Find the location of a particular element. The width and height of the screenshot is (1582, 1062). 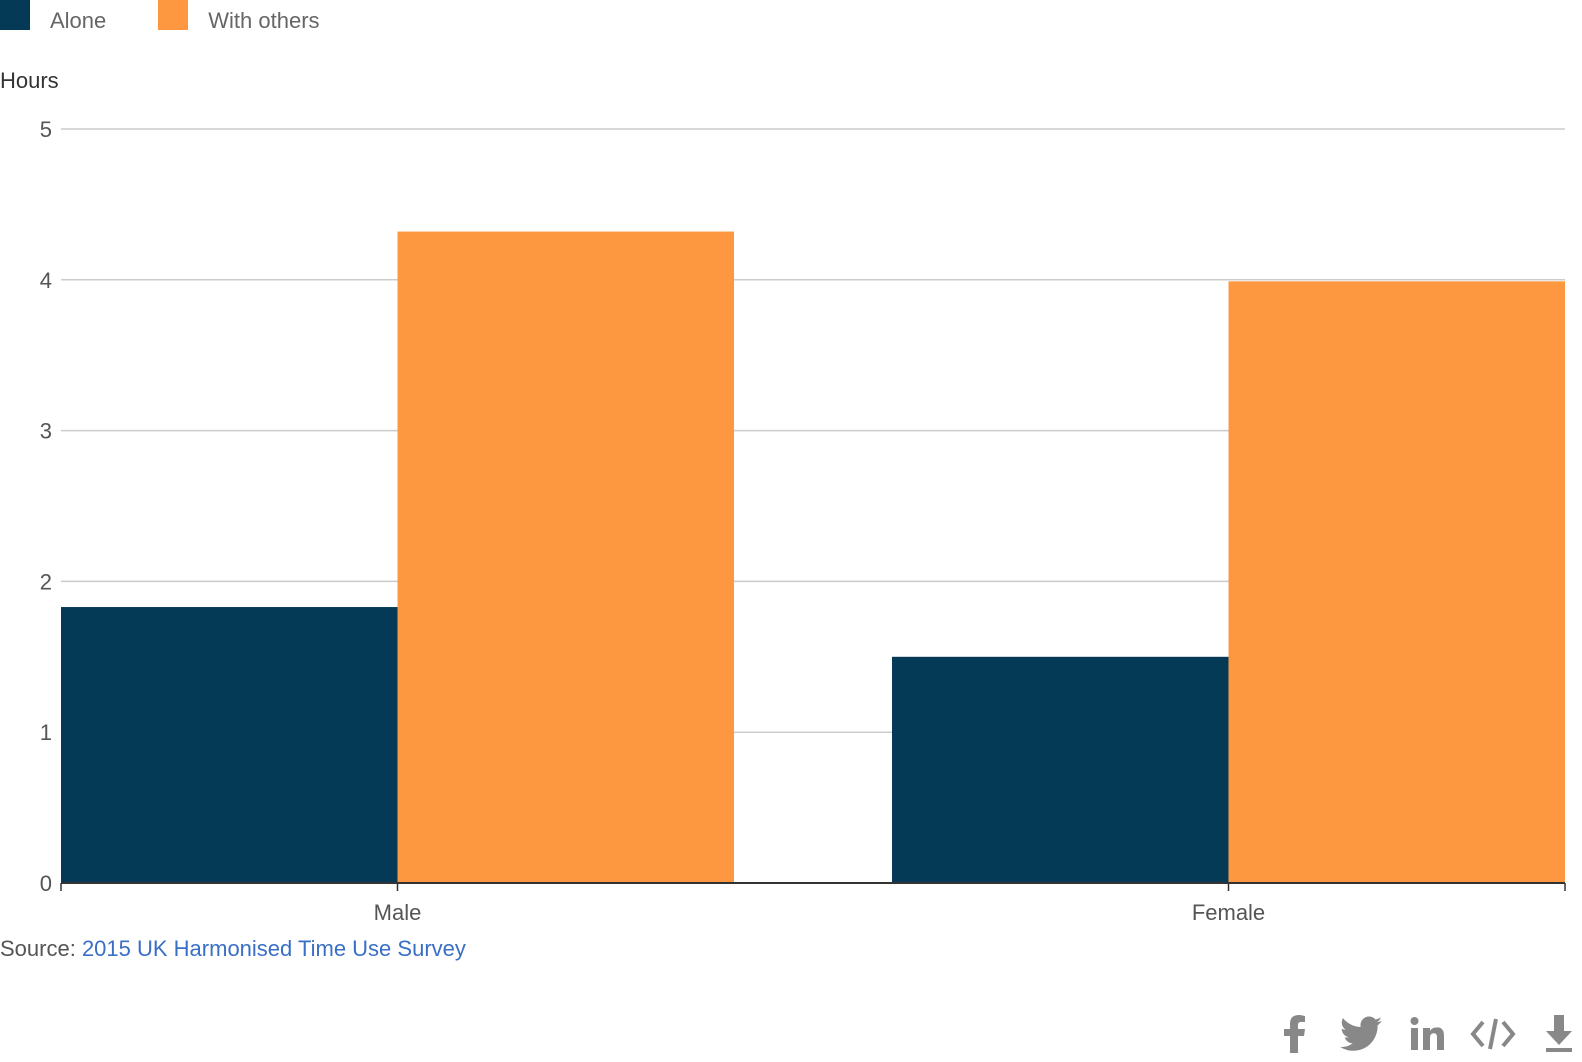

y-tick-label: 2 is located at coordinates (46, 581).